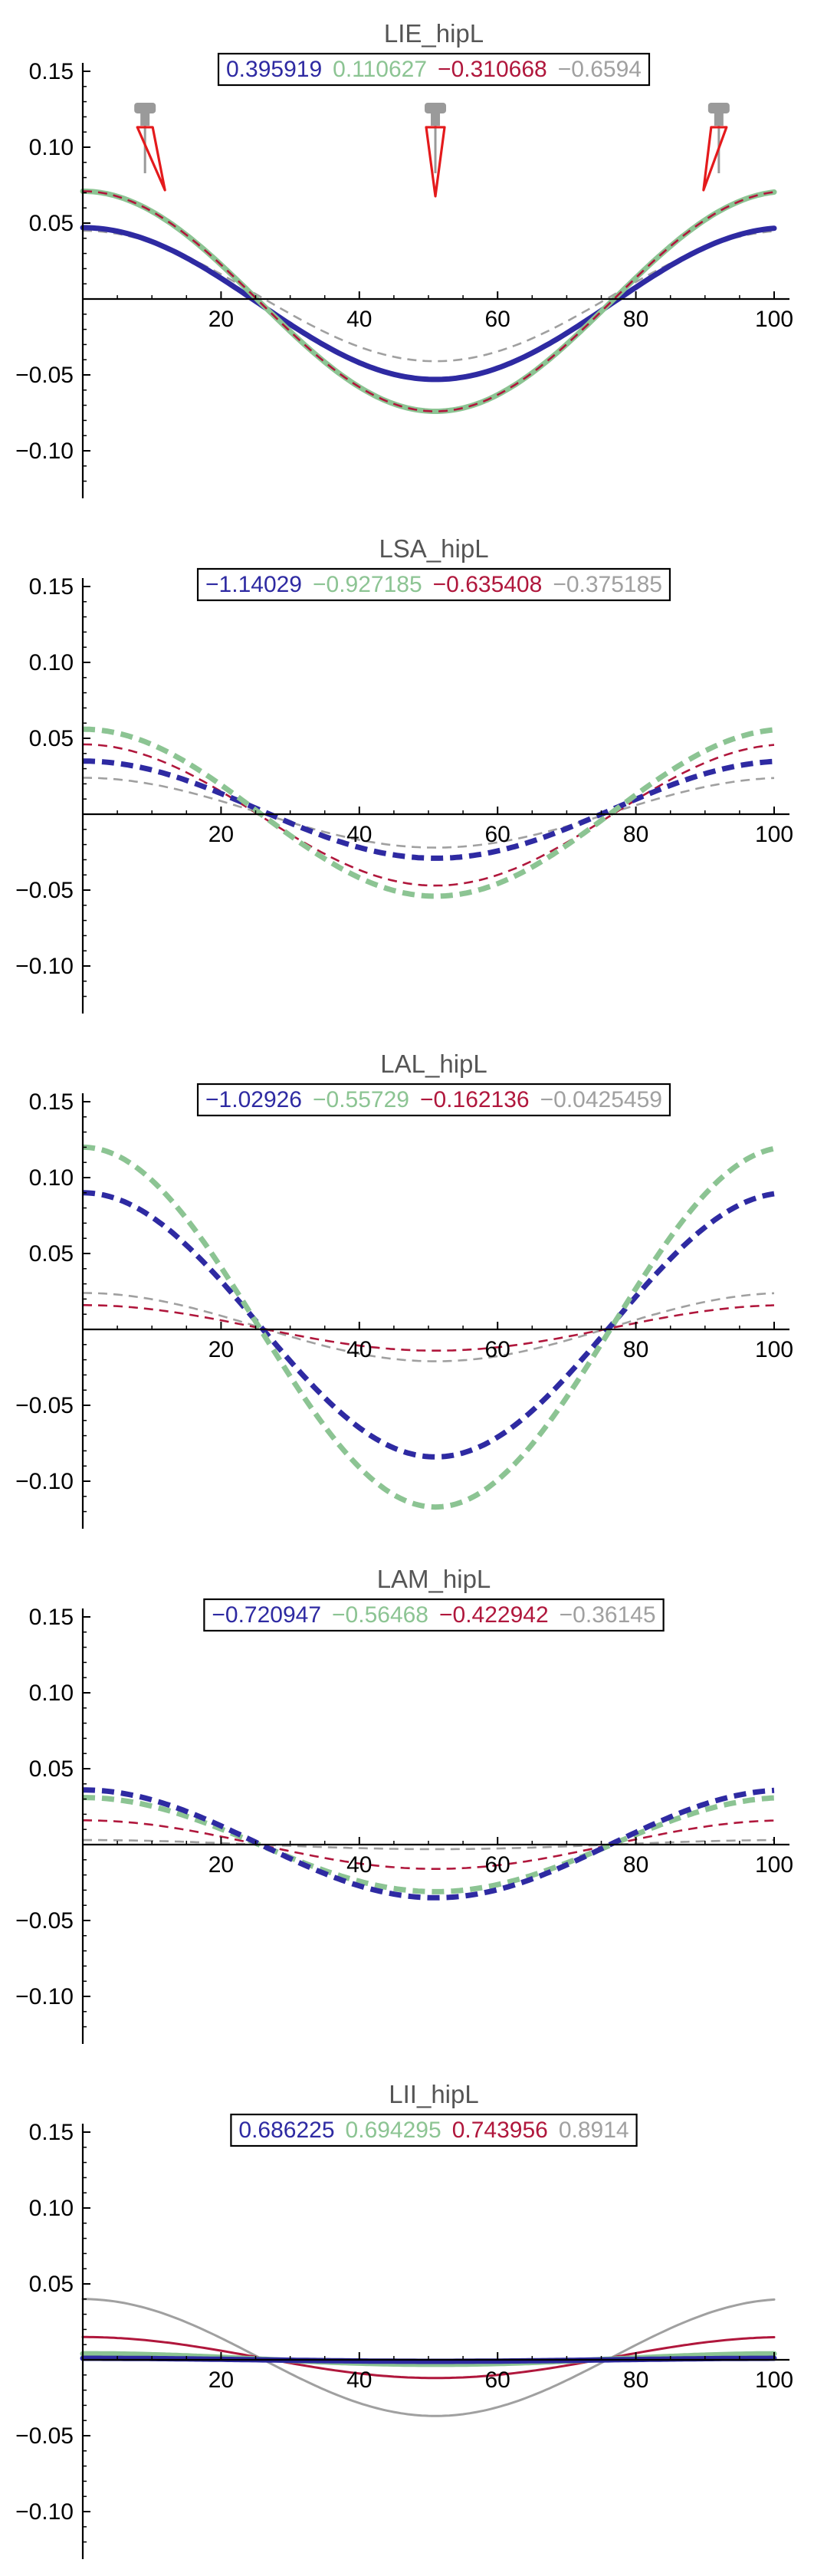 Image resolution: width=814 pixels, height=2576 pixels. Describe the element at coordinates (254, 585) in the screenshot. I see `legend-entry-1: −1.14029` at that location.